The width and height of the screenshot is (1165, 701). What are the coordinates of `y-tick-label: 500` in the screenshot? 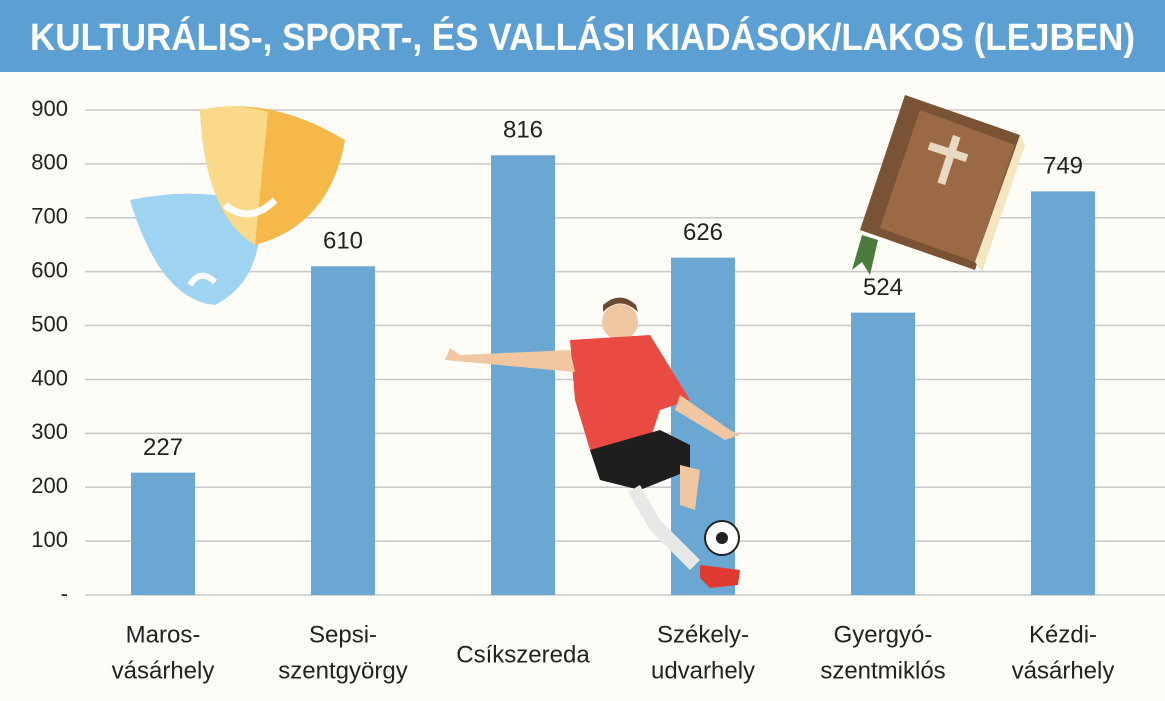 It's located at (49, 323).